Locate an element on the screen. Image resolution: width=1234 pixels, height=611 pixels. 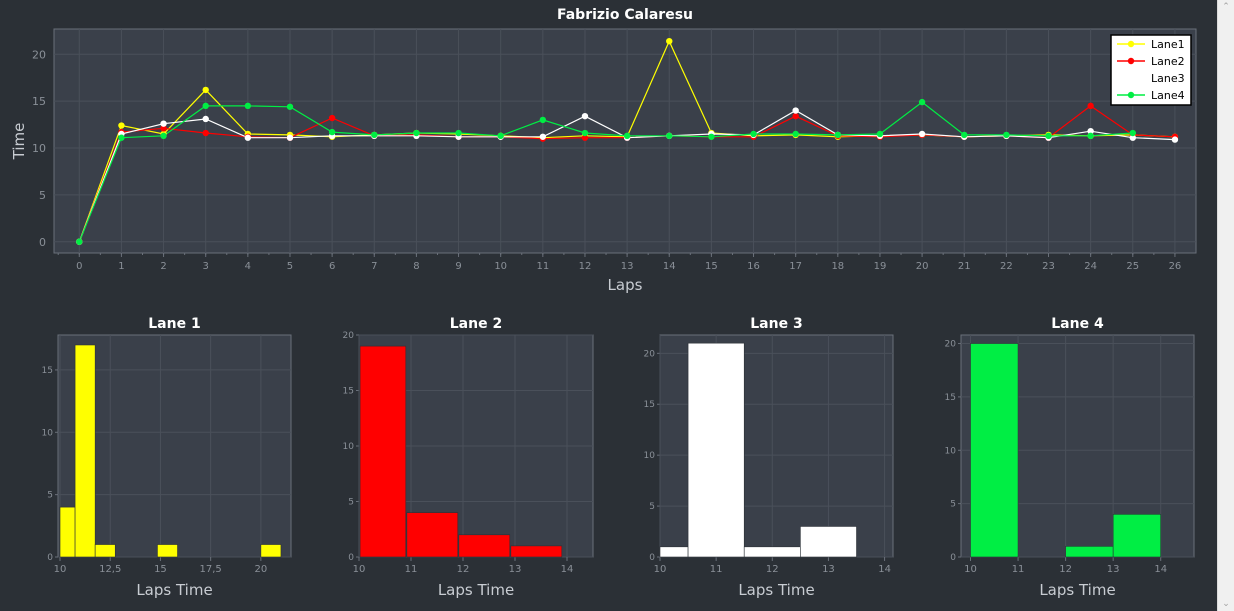
x-tick-label: 25 is located at coordinates (1132, 266).